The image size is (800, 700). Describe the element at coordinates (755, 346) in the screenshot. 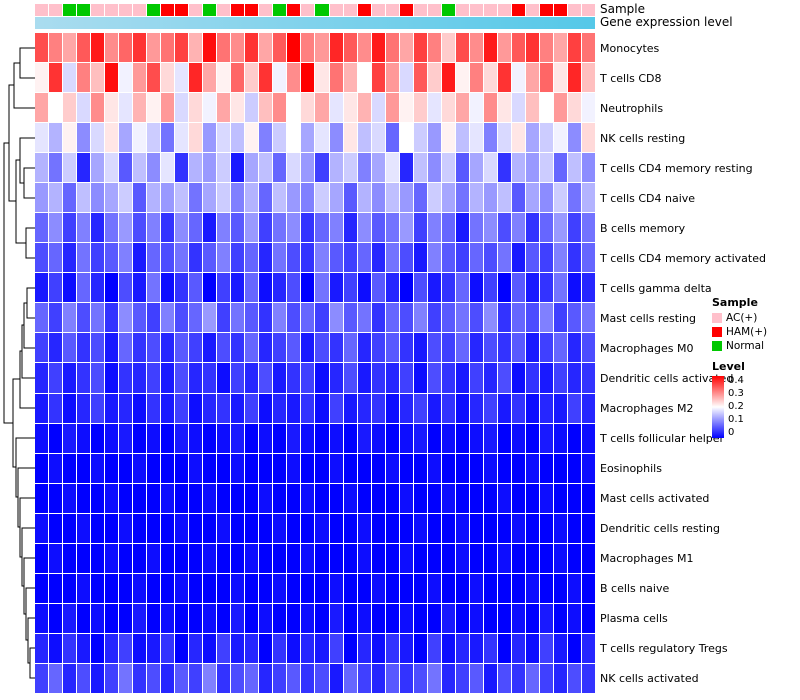

I see `legend-item: Normal` at that location.